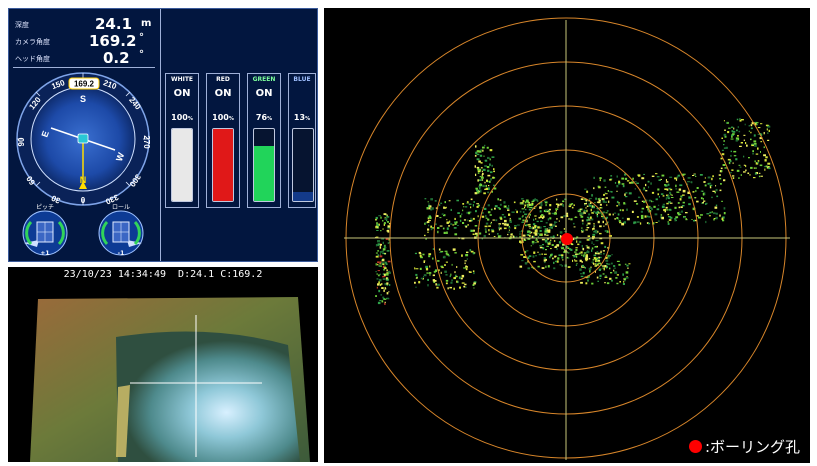 The image size is (817, 466). What do you see at coordinates (223, 165) in the screenshot?
I see `light-red-level-bar` at bounding box center [223, 165].